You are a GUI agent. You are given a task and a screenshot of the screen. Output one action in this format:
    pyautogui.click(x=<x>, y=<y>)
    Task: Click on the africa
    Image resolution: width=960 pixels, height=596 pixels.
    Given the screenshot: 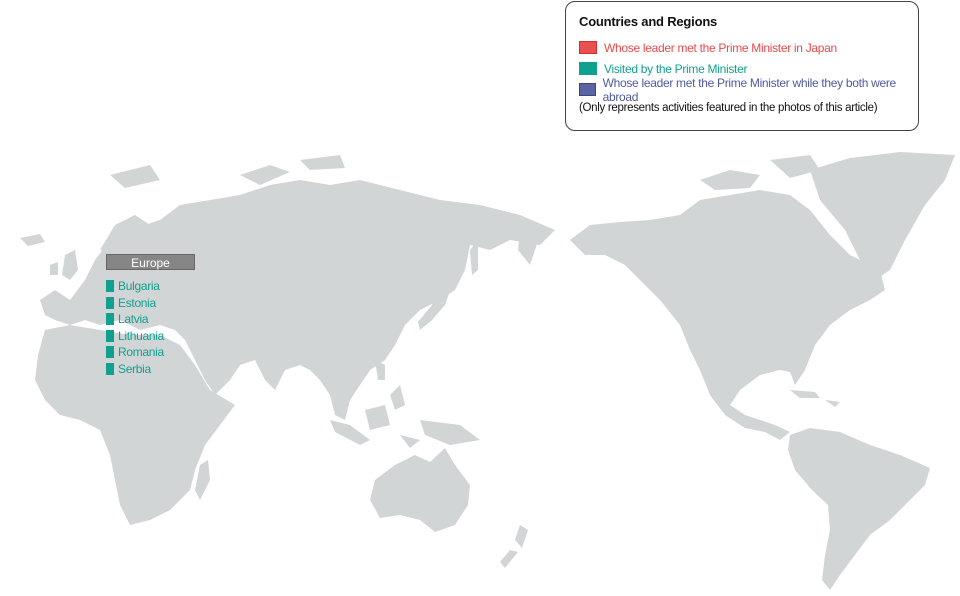 What is the action you would take?
    pyautogui.click(x=135, y=425)
    